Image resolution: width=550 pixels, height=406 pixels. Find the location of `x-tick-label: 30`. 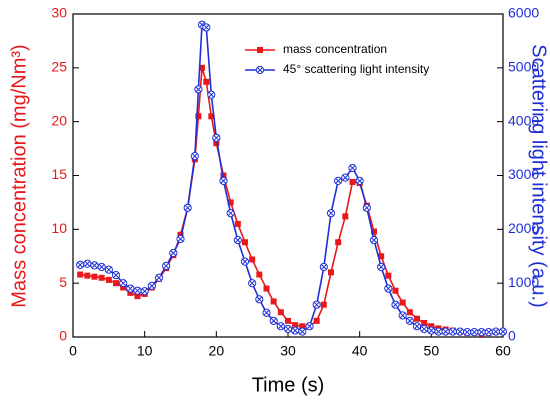

x-tick-label: 30 is located at coordinates (288, 351).